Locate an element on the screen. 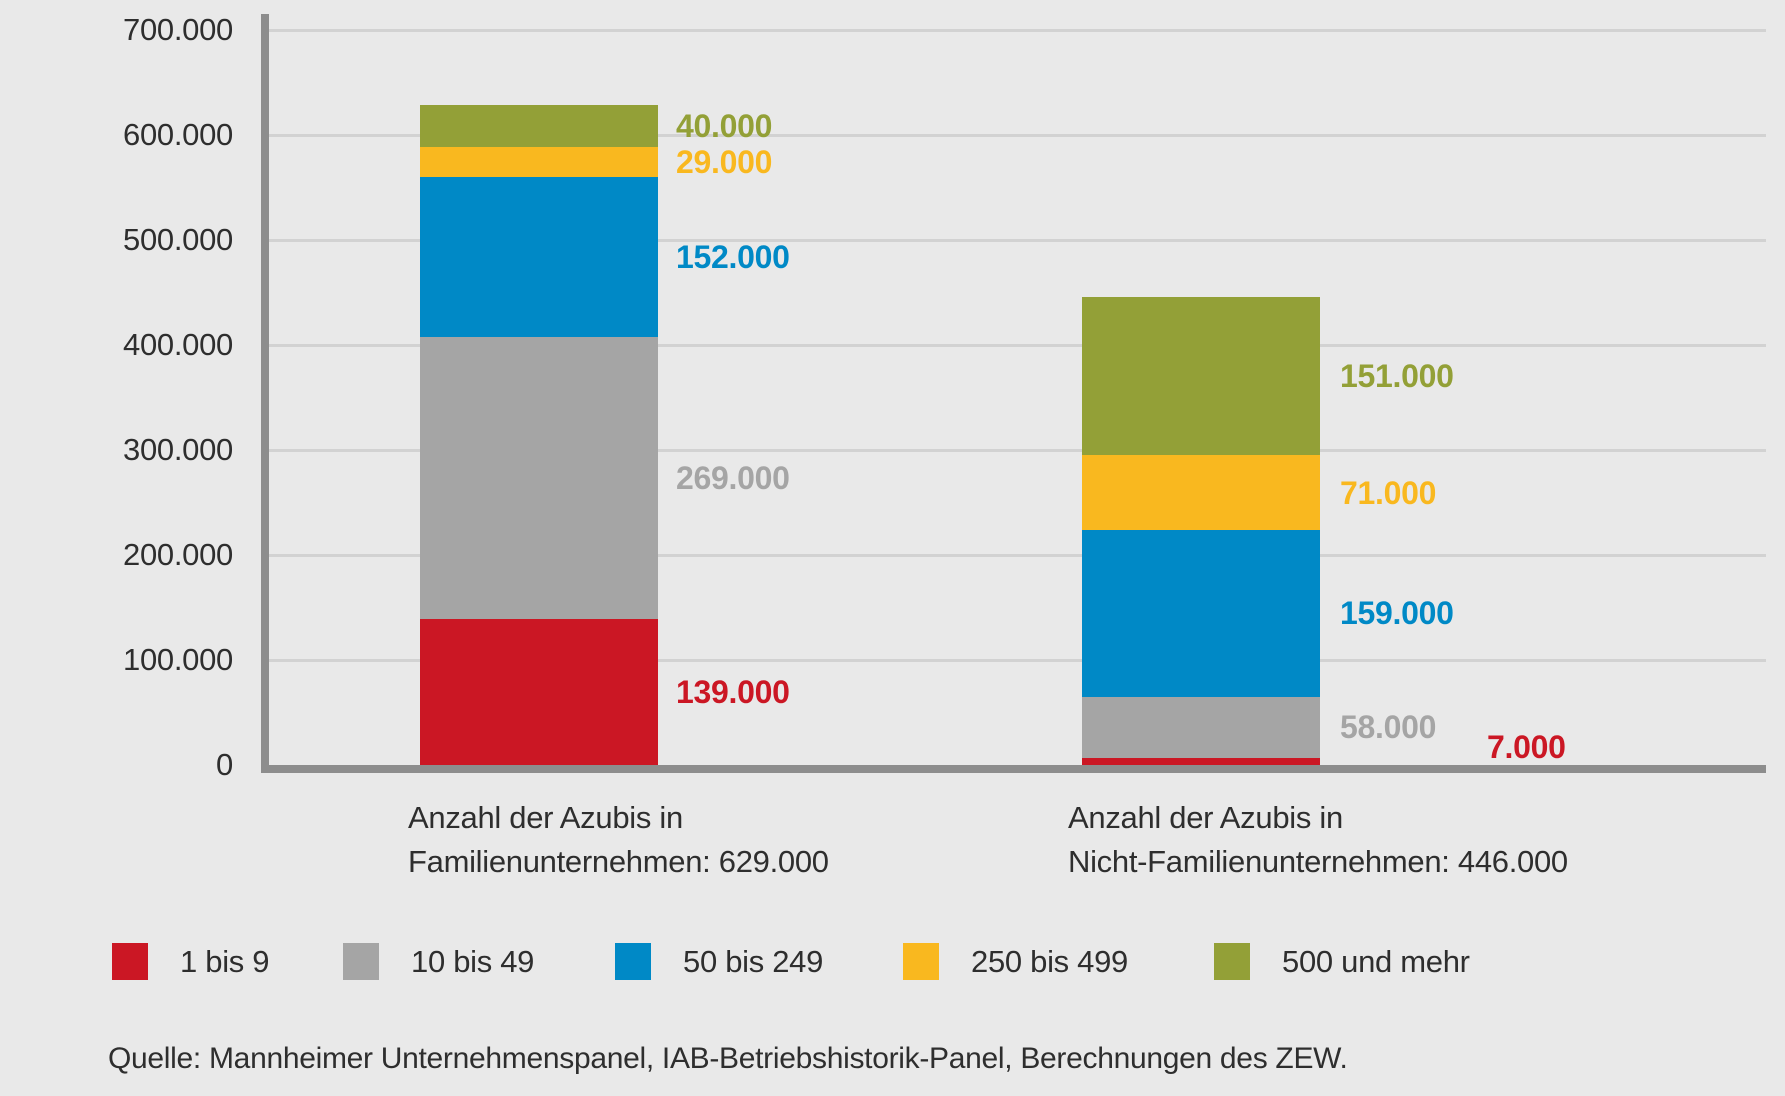 The height and width of the screenshot is (1096, 1785). value-label: 139.000 is located at coordinates (733, 692).